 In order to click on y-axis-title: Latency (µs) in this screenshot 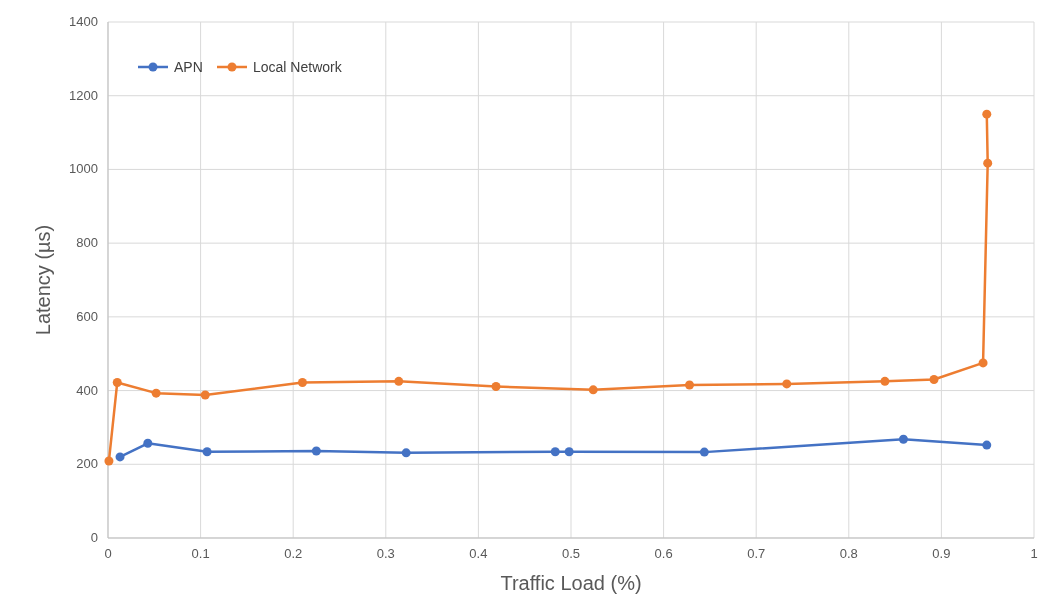, I will do `click(43, 280)`.